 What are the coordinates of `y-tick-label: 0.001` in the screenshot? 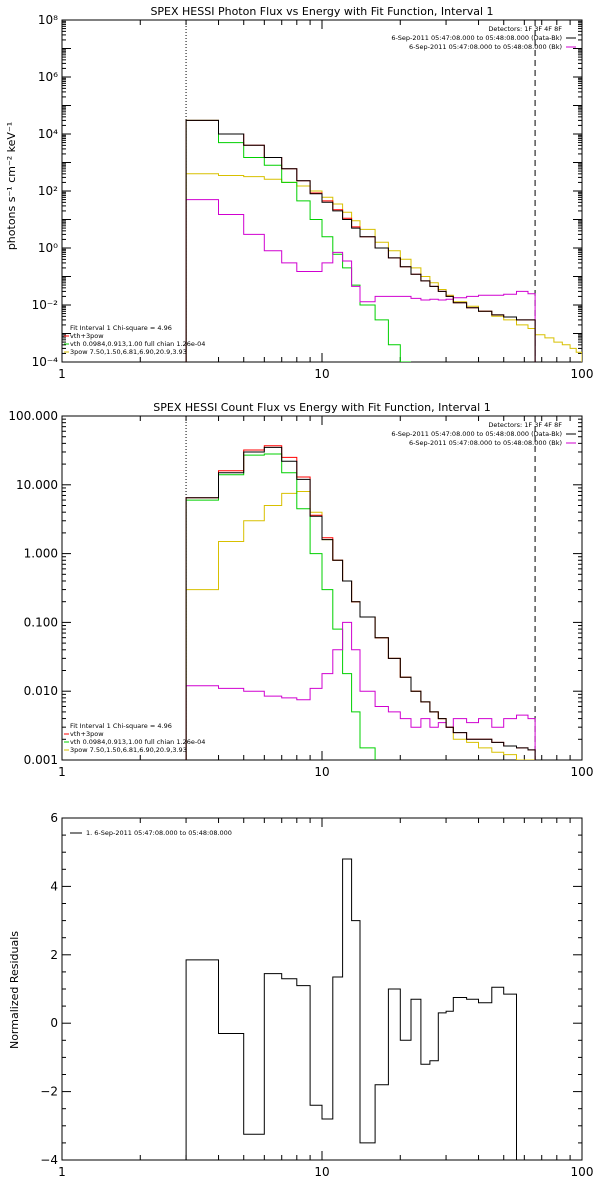 It's located at (41, 760).